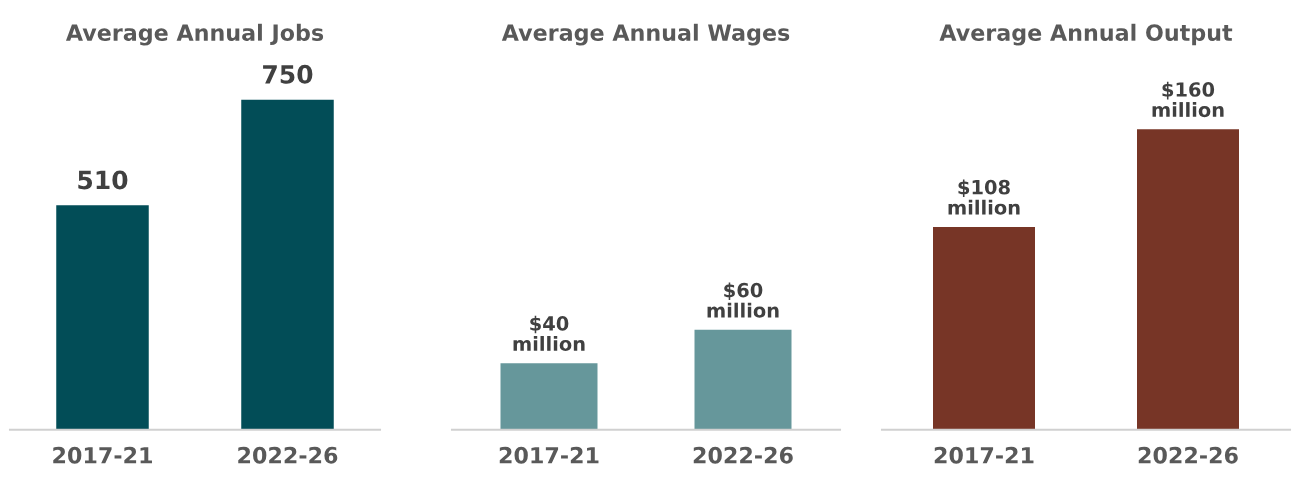 The width and height of the screenshot is (1293, 477). Describe the element at coordinates (743, 300) in the screenshot. I see `data-label: $60 million` at that location.